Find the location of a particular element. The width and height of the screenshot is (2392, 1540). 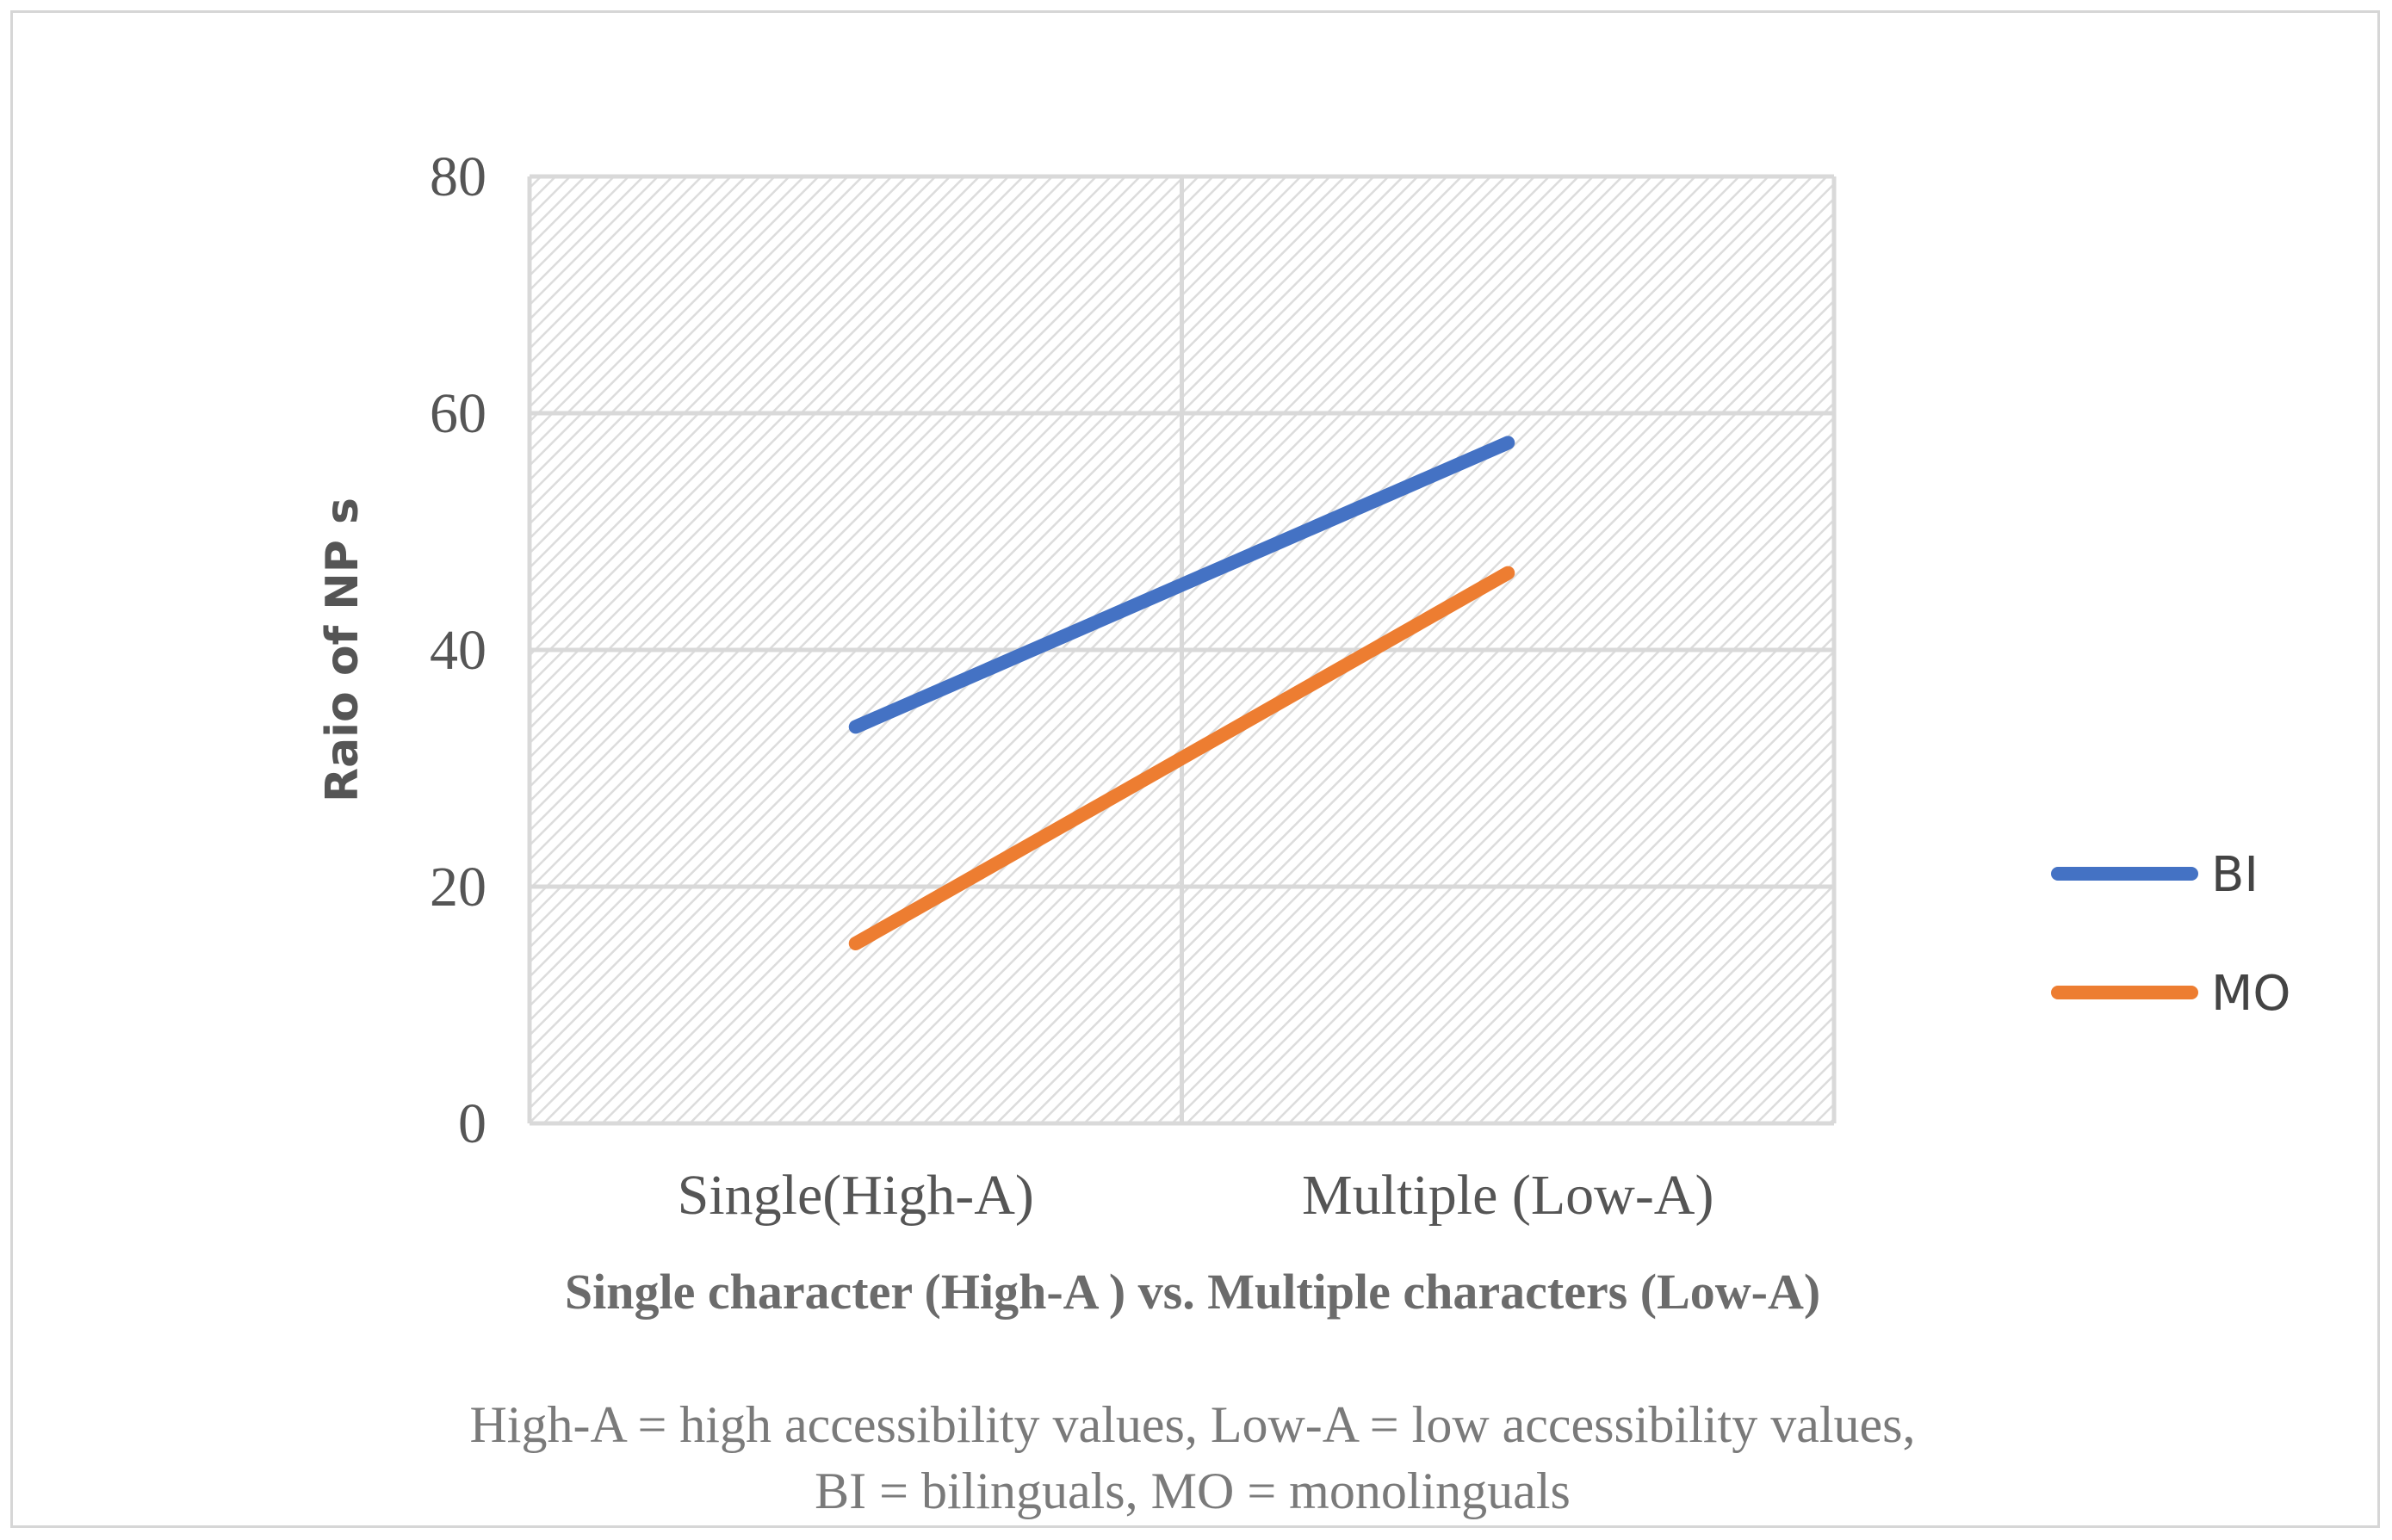

y-tick-label: 80 is located at coordinates (458, 176).